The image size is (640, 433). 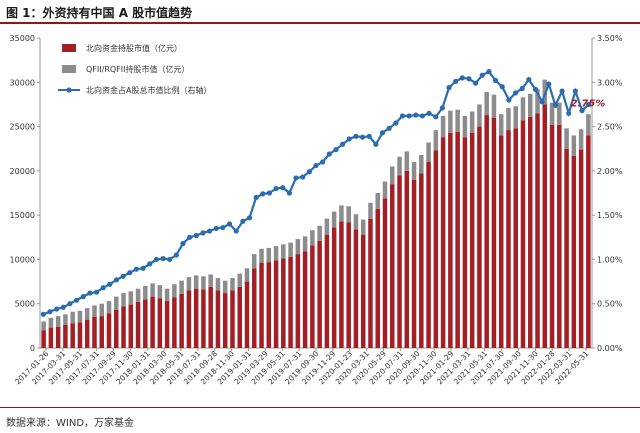 I want to click on footer-rule, so click(x=320, y=407).